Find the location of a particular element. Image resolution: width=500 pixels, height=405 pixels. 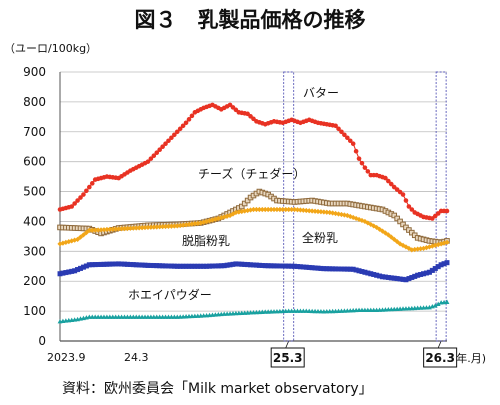

y-tick-label: 500 is located at coordinates (34, 192).